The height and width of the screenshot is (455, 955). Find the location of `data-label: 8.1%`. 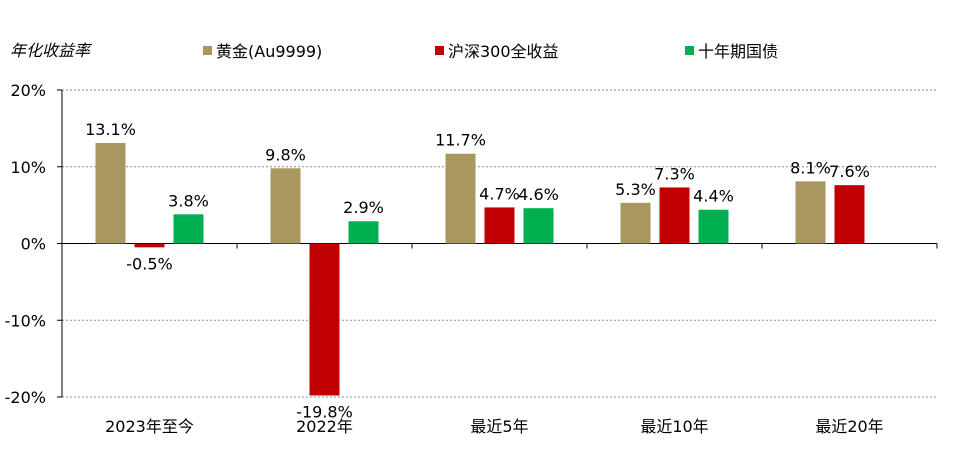

data-label: 8.1% is located at coordinates (810, 167).